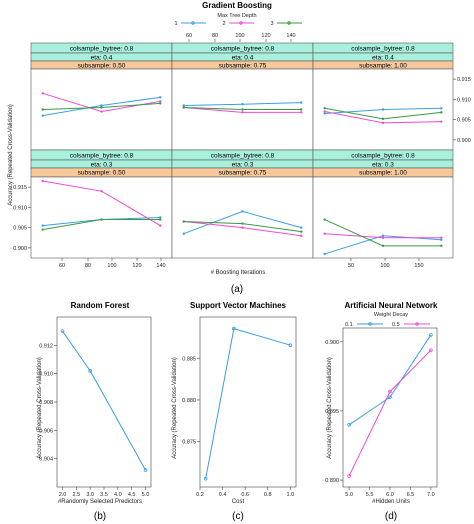  Describe the element at coordinates (146, 495) in the screenshot. I see `x-tick-label: 5.0` at that location.